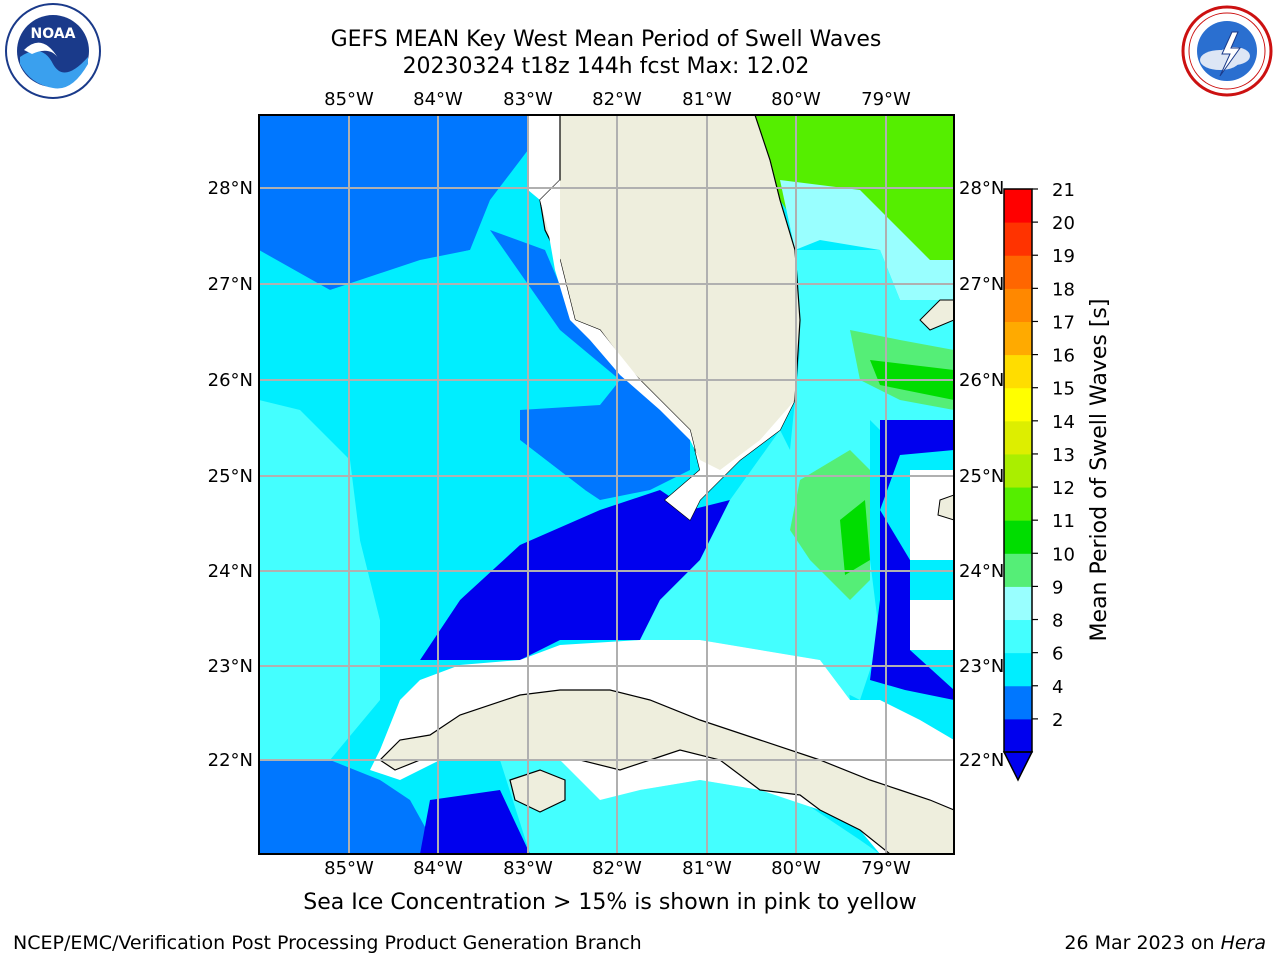 Image resolution: width=1280 pixels, height=960 pixels. Describe the element at coordinates (349, 99) in the screenshot. I see `lon-label-top: 85°W` at that location.